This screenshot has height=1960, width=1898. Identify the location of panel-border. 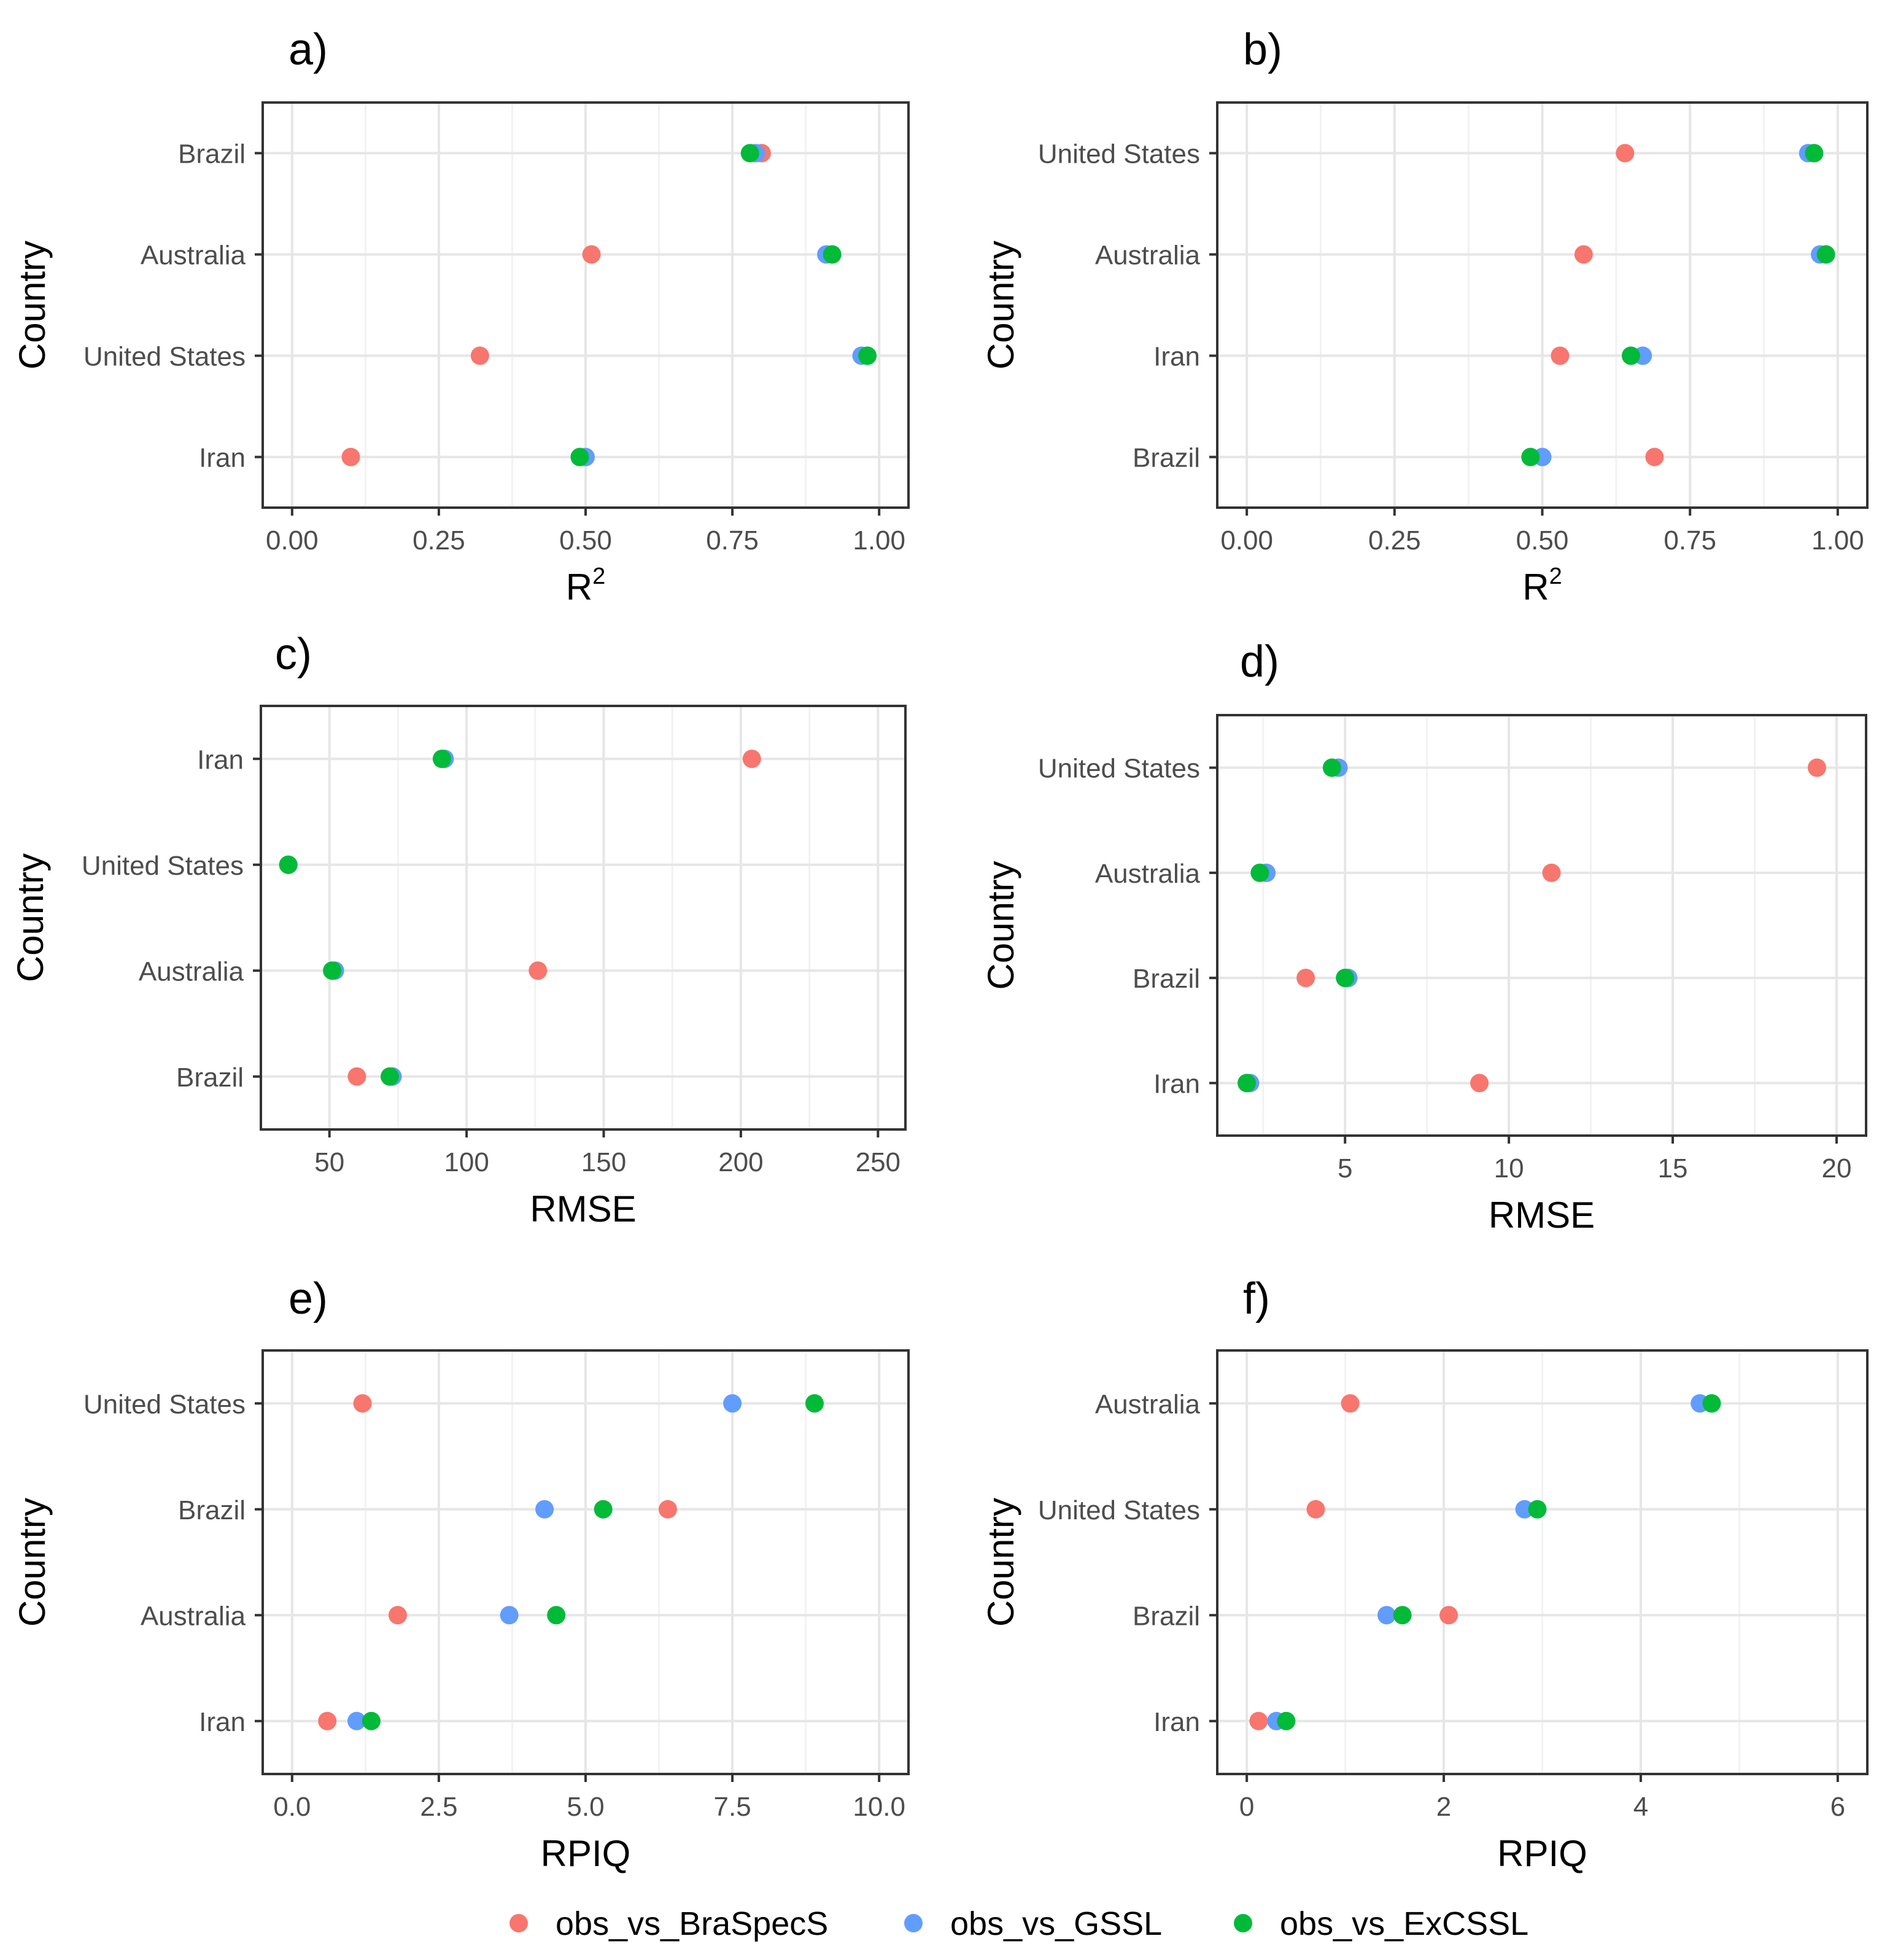
(1542, 1562).